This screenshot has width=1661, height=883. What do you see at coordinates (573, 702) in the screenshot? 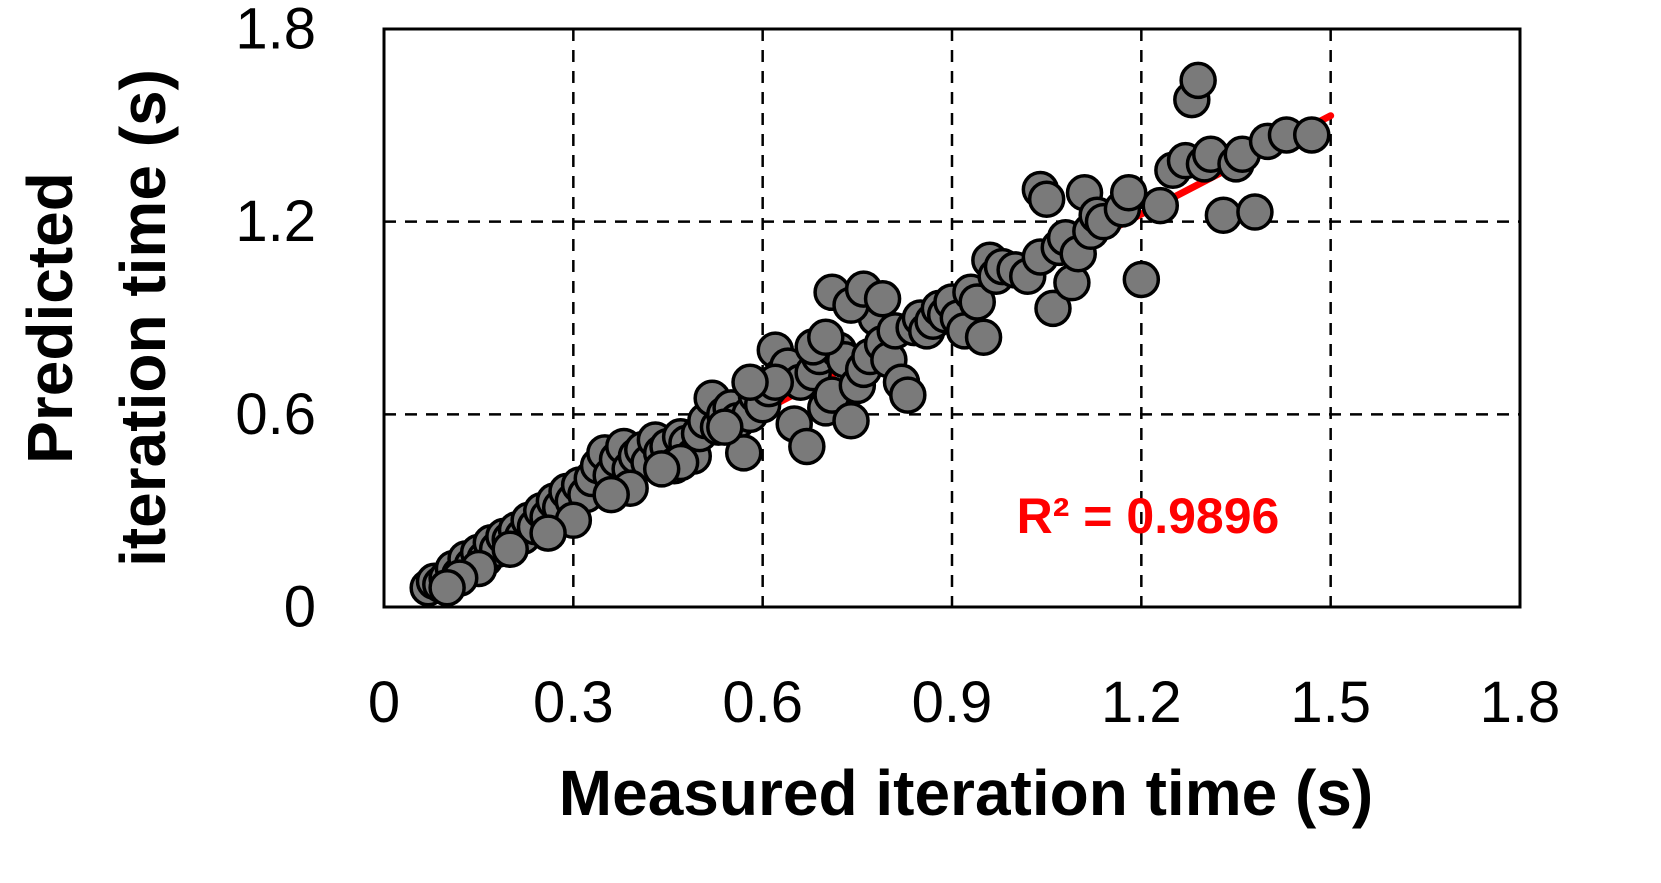
I see `x-tick-label: 0.3` at bounding box center [573, 702].